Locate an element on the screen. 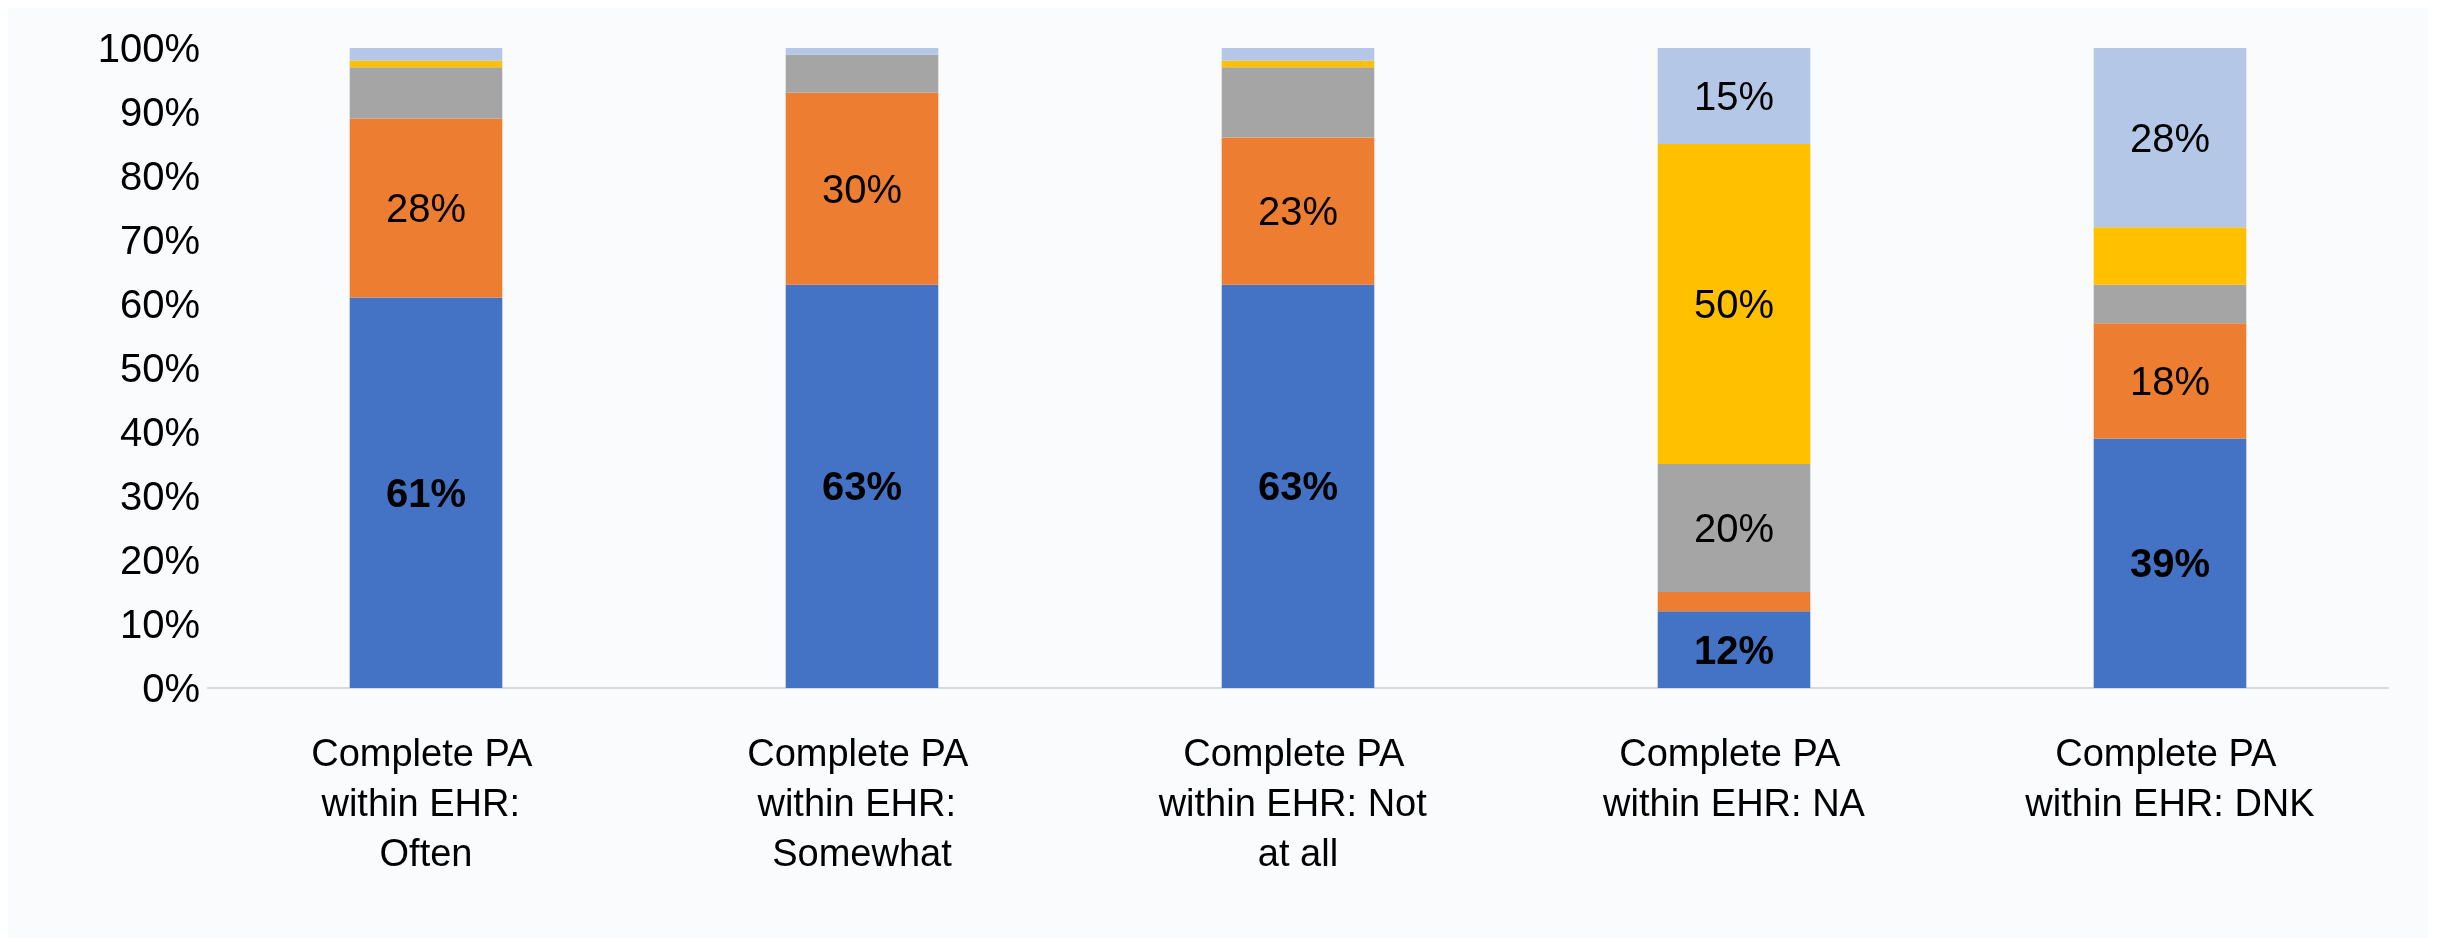 The image size is (2438, 947). x-tick-label: Complete PA within EHR: DNK is located at coordinates (2169, 778).